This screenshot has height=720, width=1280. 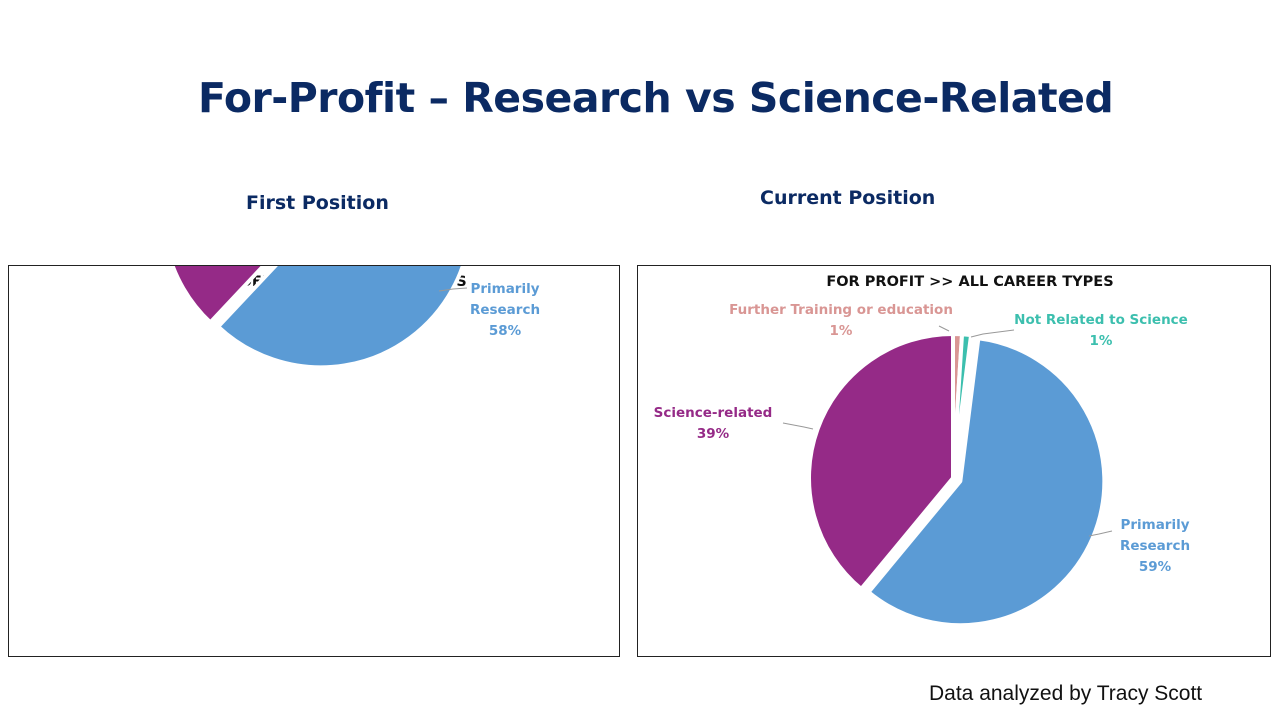 What do you see at coordinates (1155, 546) in the screenshot?
I see `data-label-primarily-research: Primarily Research 59%` at bounding box center [1155, 546].